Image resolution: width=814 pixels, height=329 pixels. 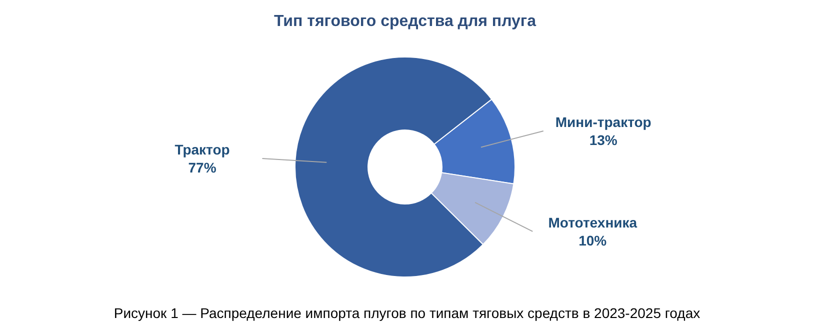 I want to click on chart-title: Тип тягового средства для плуга, so click(x=405, y=21).